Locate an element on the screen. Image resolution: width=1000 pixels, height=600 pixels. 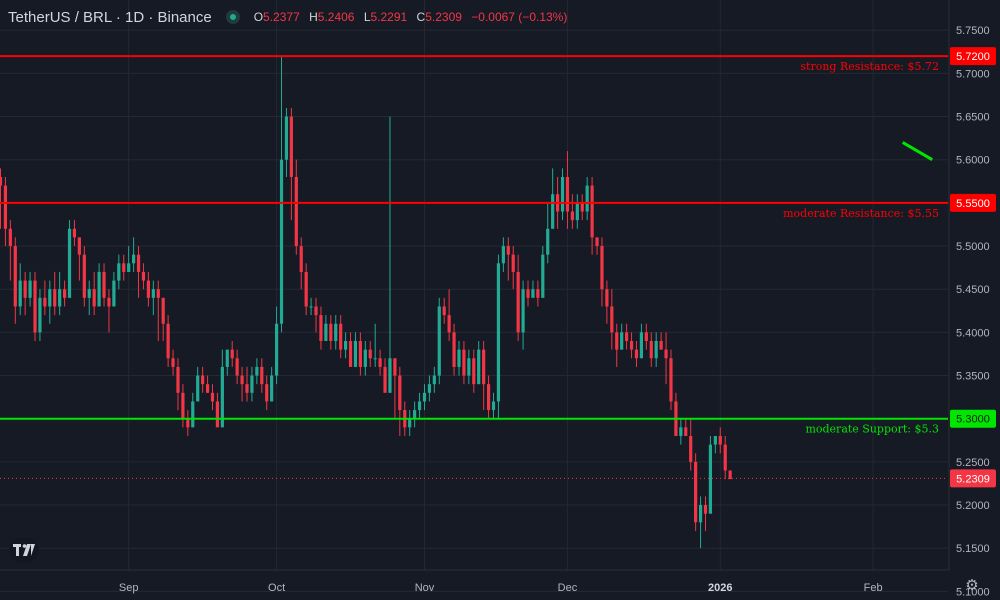
x-tick-label: Dec is located at coordinates (568, 588).